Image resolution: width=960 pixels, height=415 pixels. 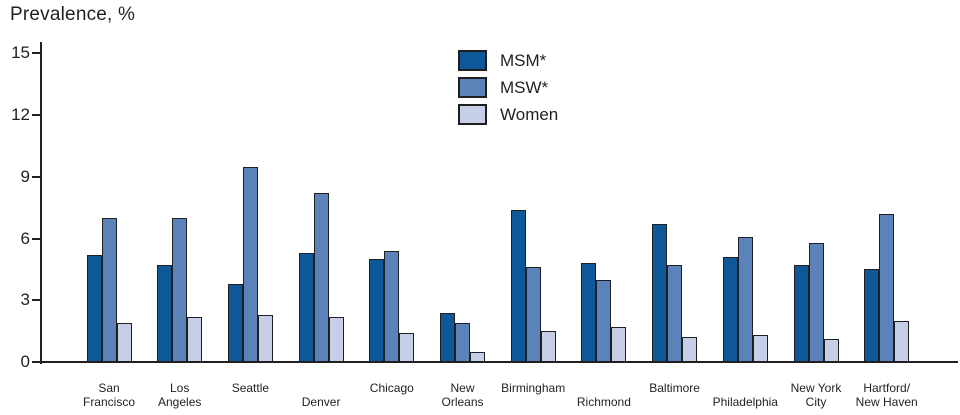 I want to click on y-axis-line, so click(x=41, y=203).